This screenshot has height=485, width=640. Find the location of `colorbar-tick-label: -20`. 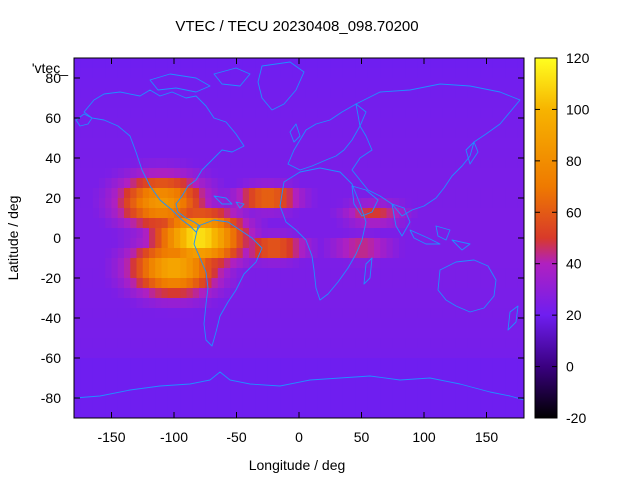

colorbar-tick-label: -20 is located at coordinates (576, 418).